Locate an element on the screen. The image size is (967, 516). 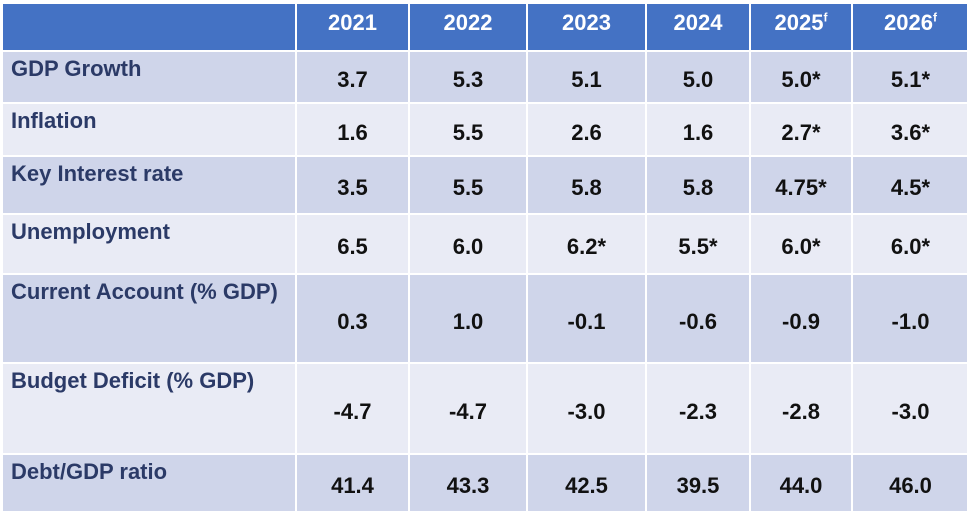
table-cell: 42.5 is located at coordinates (586, 483).